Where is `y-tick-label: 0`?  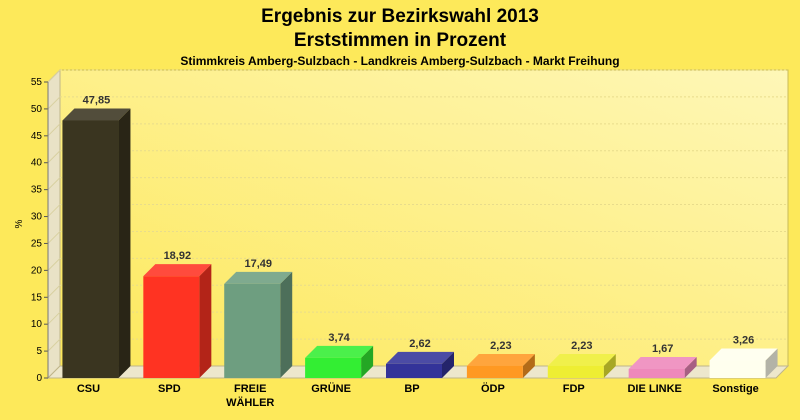 y-tick-label: 0 is located at coordinates (39, 378).